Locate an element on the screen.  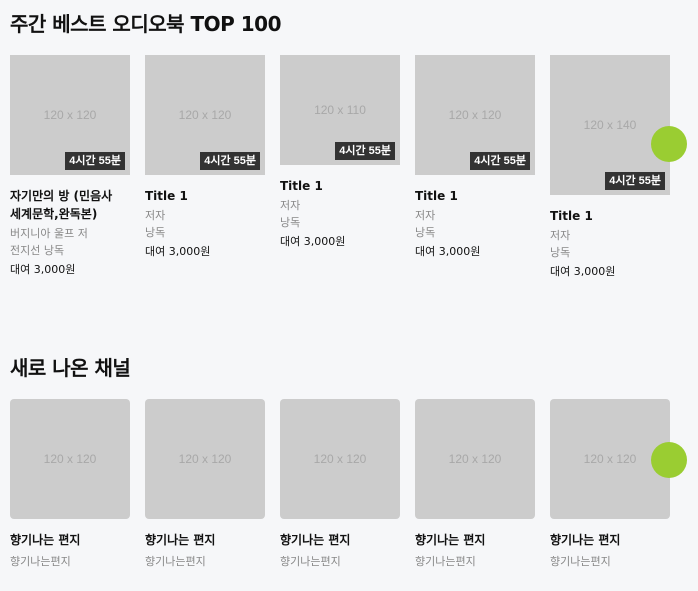
audiobook-title: 자기만의 방 (민음사 세계문학,완독본) is located at coordinates (61, 205).